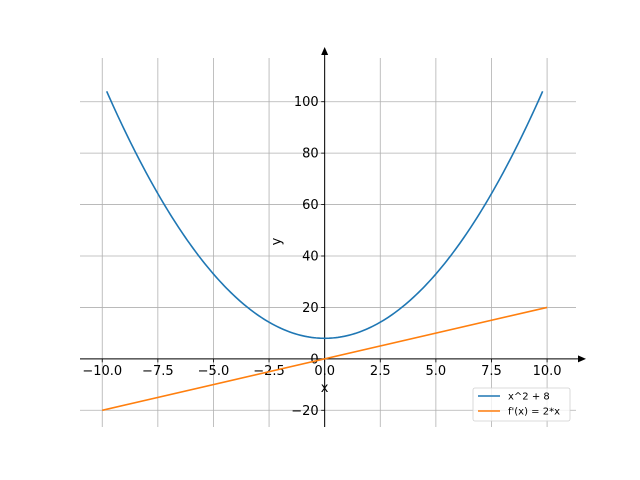  I want to click on x-tick-label: 5.0, so click(436, 371).